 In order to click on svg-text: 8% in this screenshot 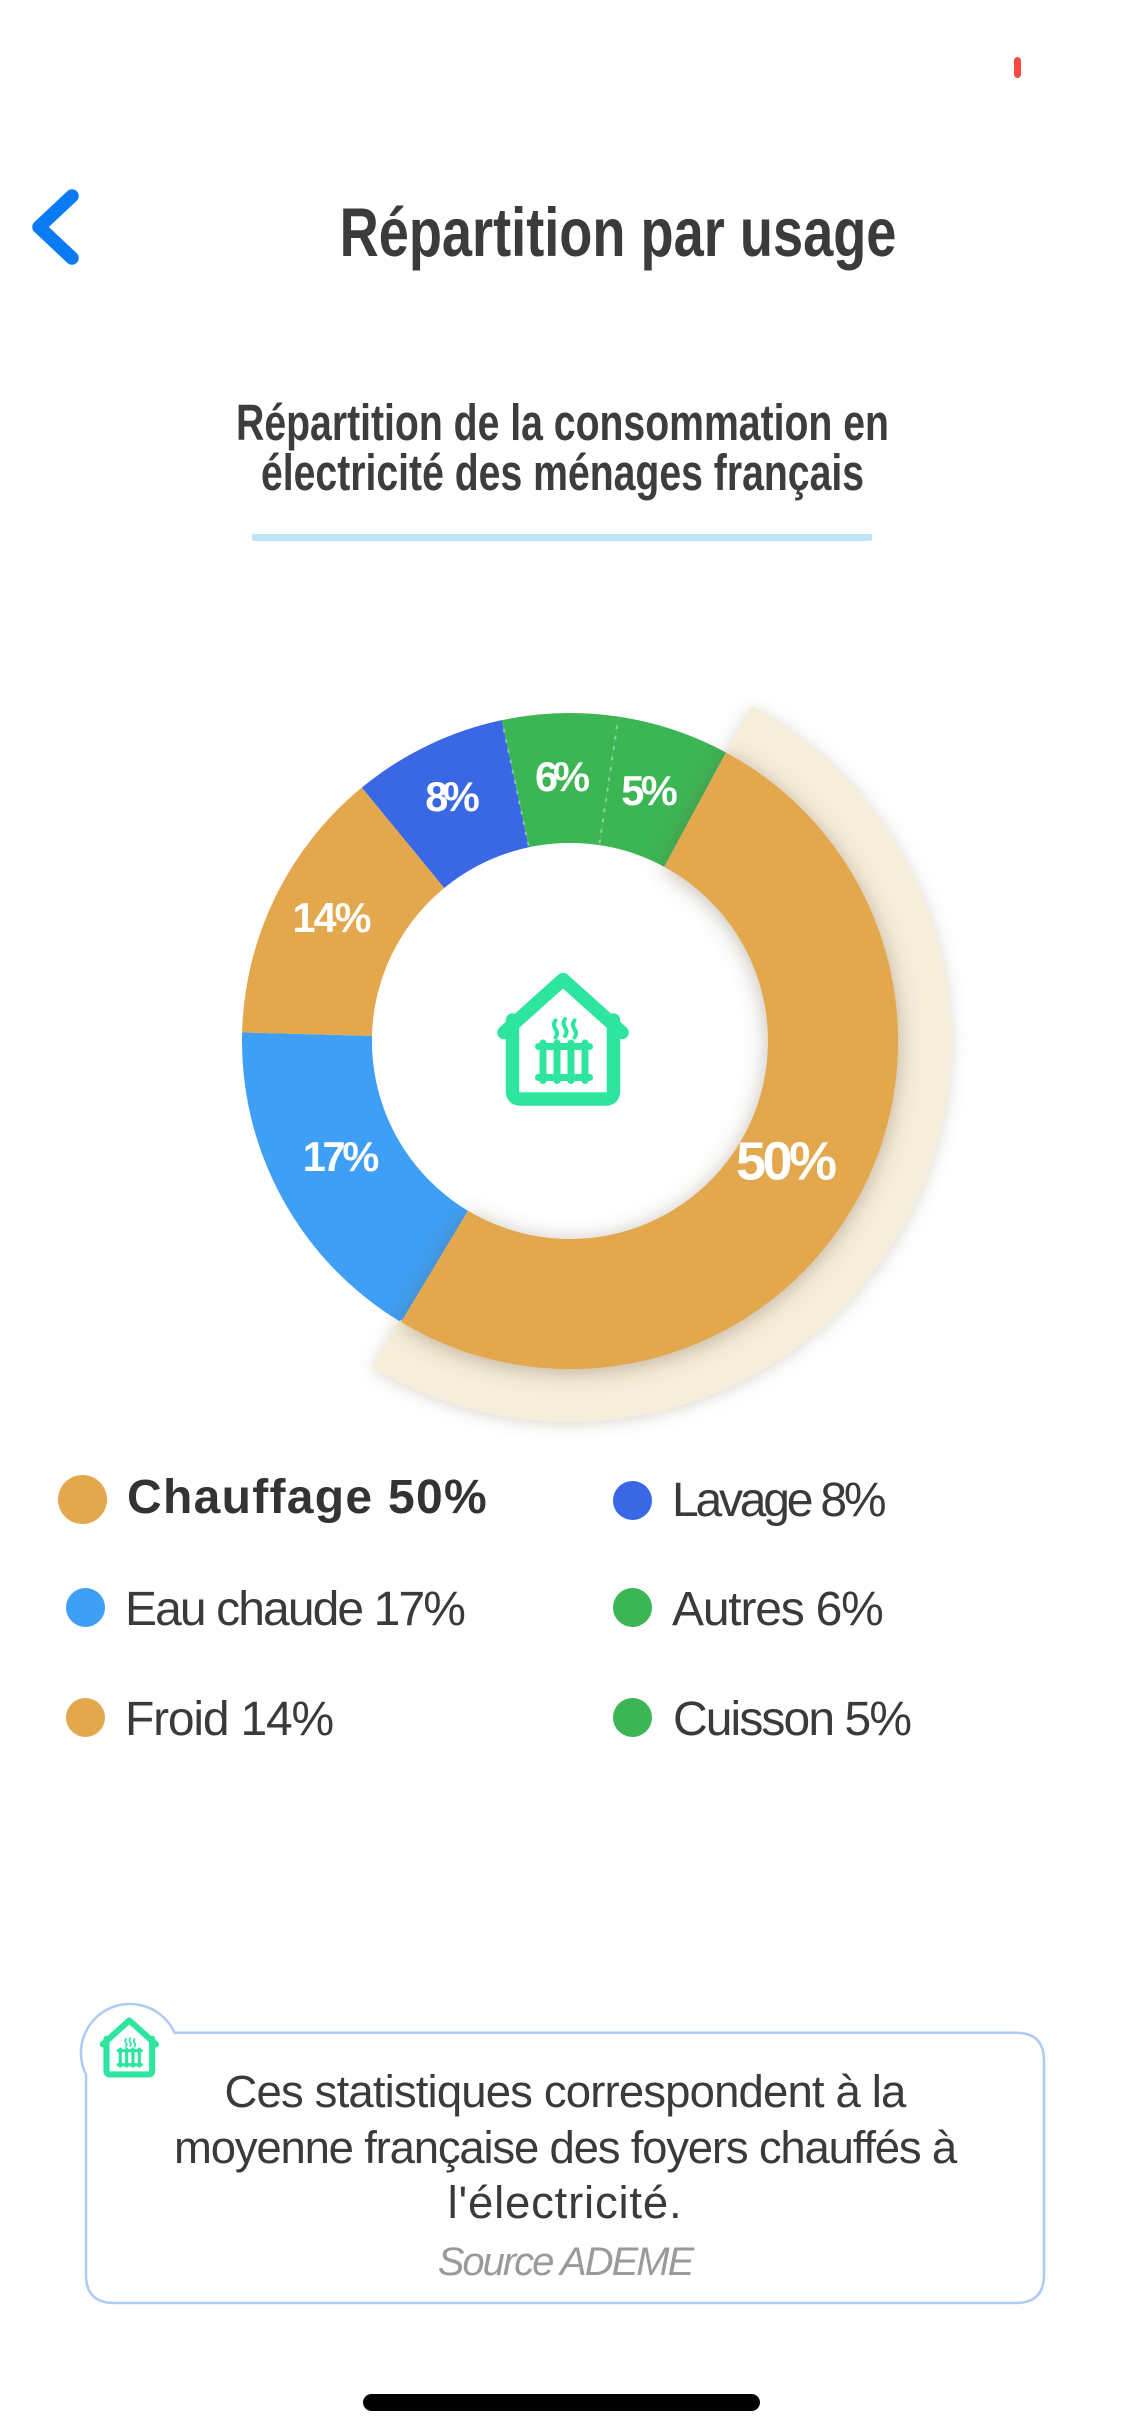, I will do `click(452, 796)`.